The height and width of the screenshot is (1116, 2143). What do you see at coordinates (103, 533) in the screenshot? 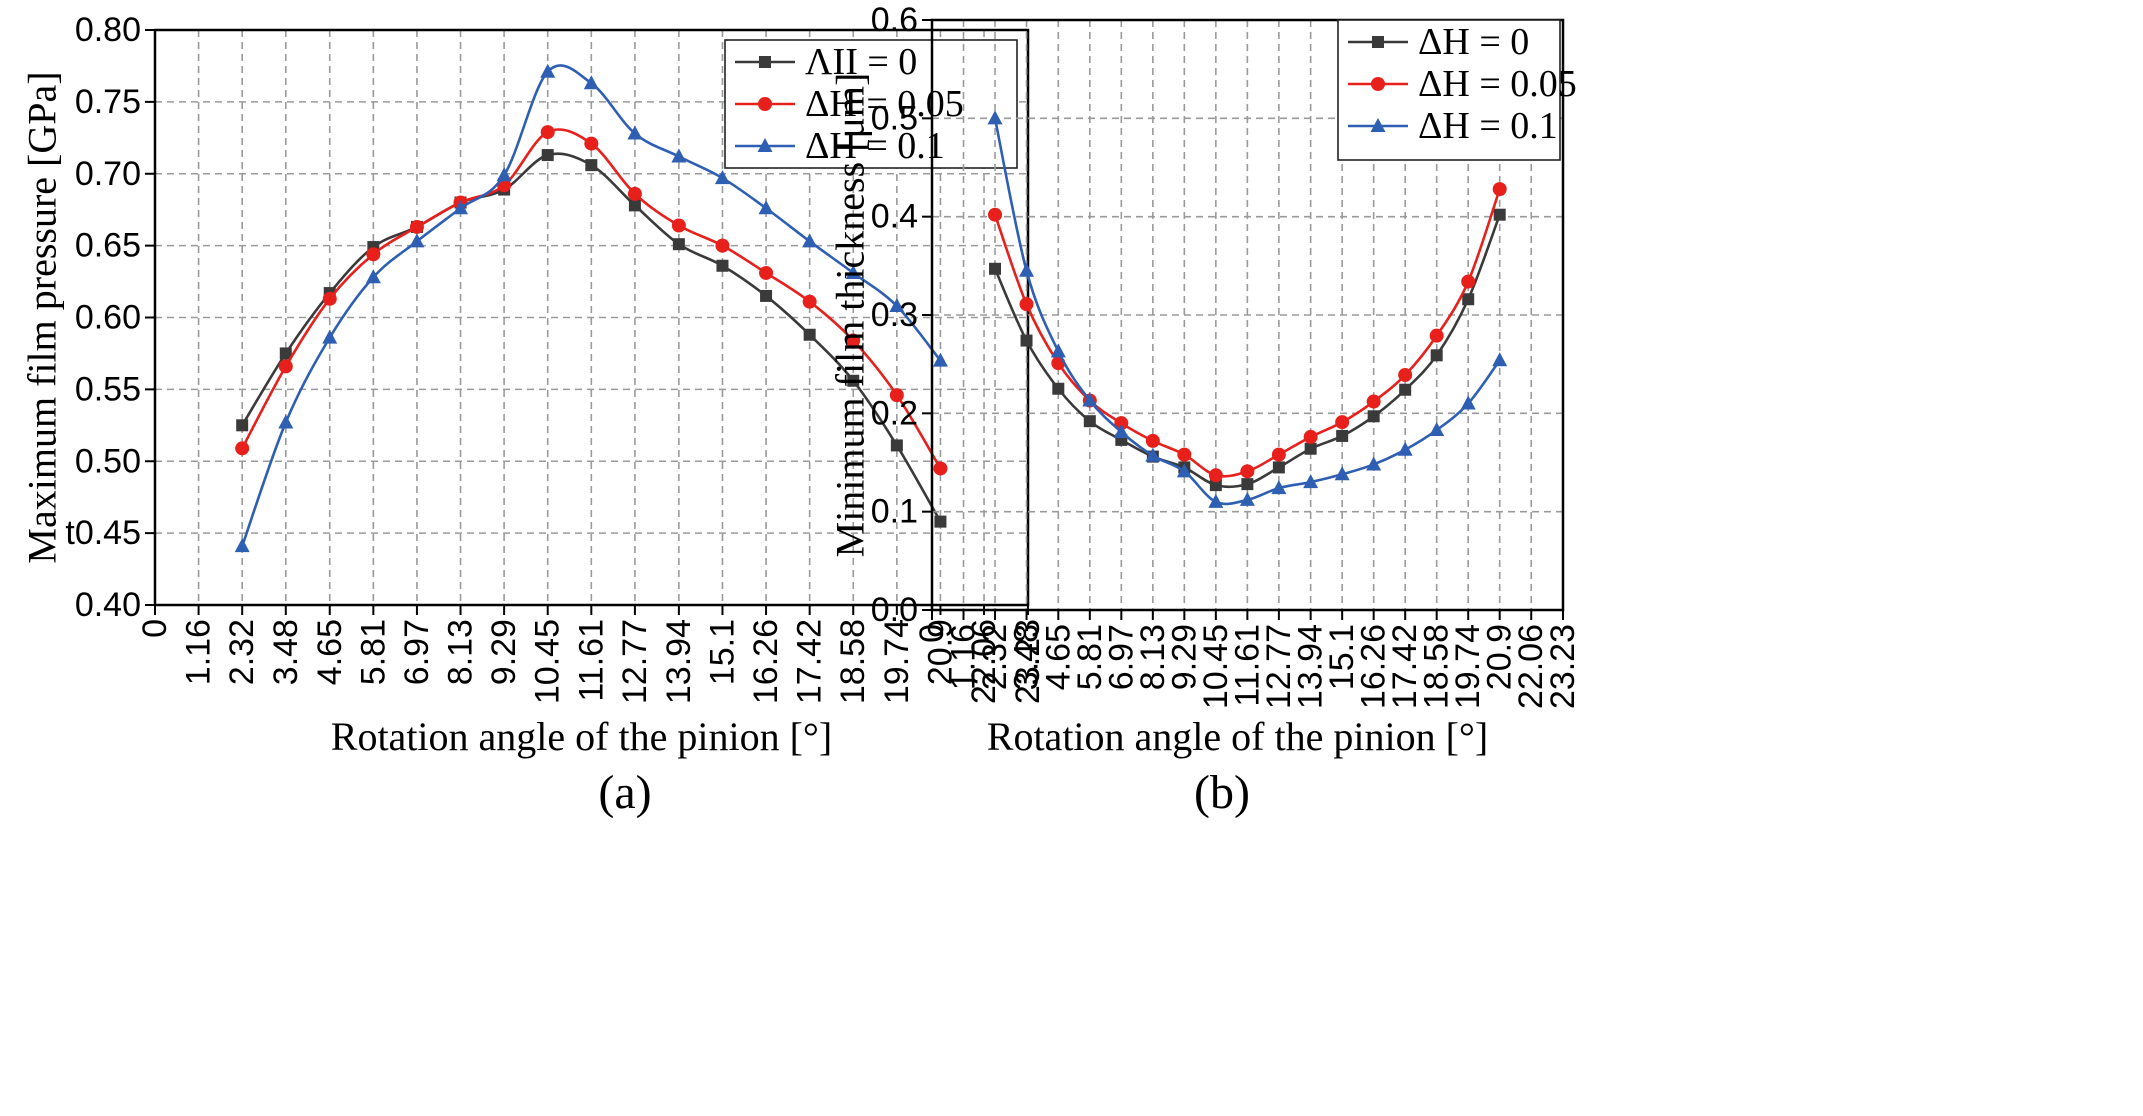
I see `y-tick-label: t0.45` at bounding box center [103, 533].